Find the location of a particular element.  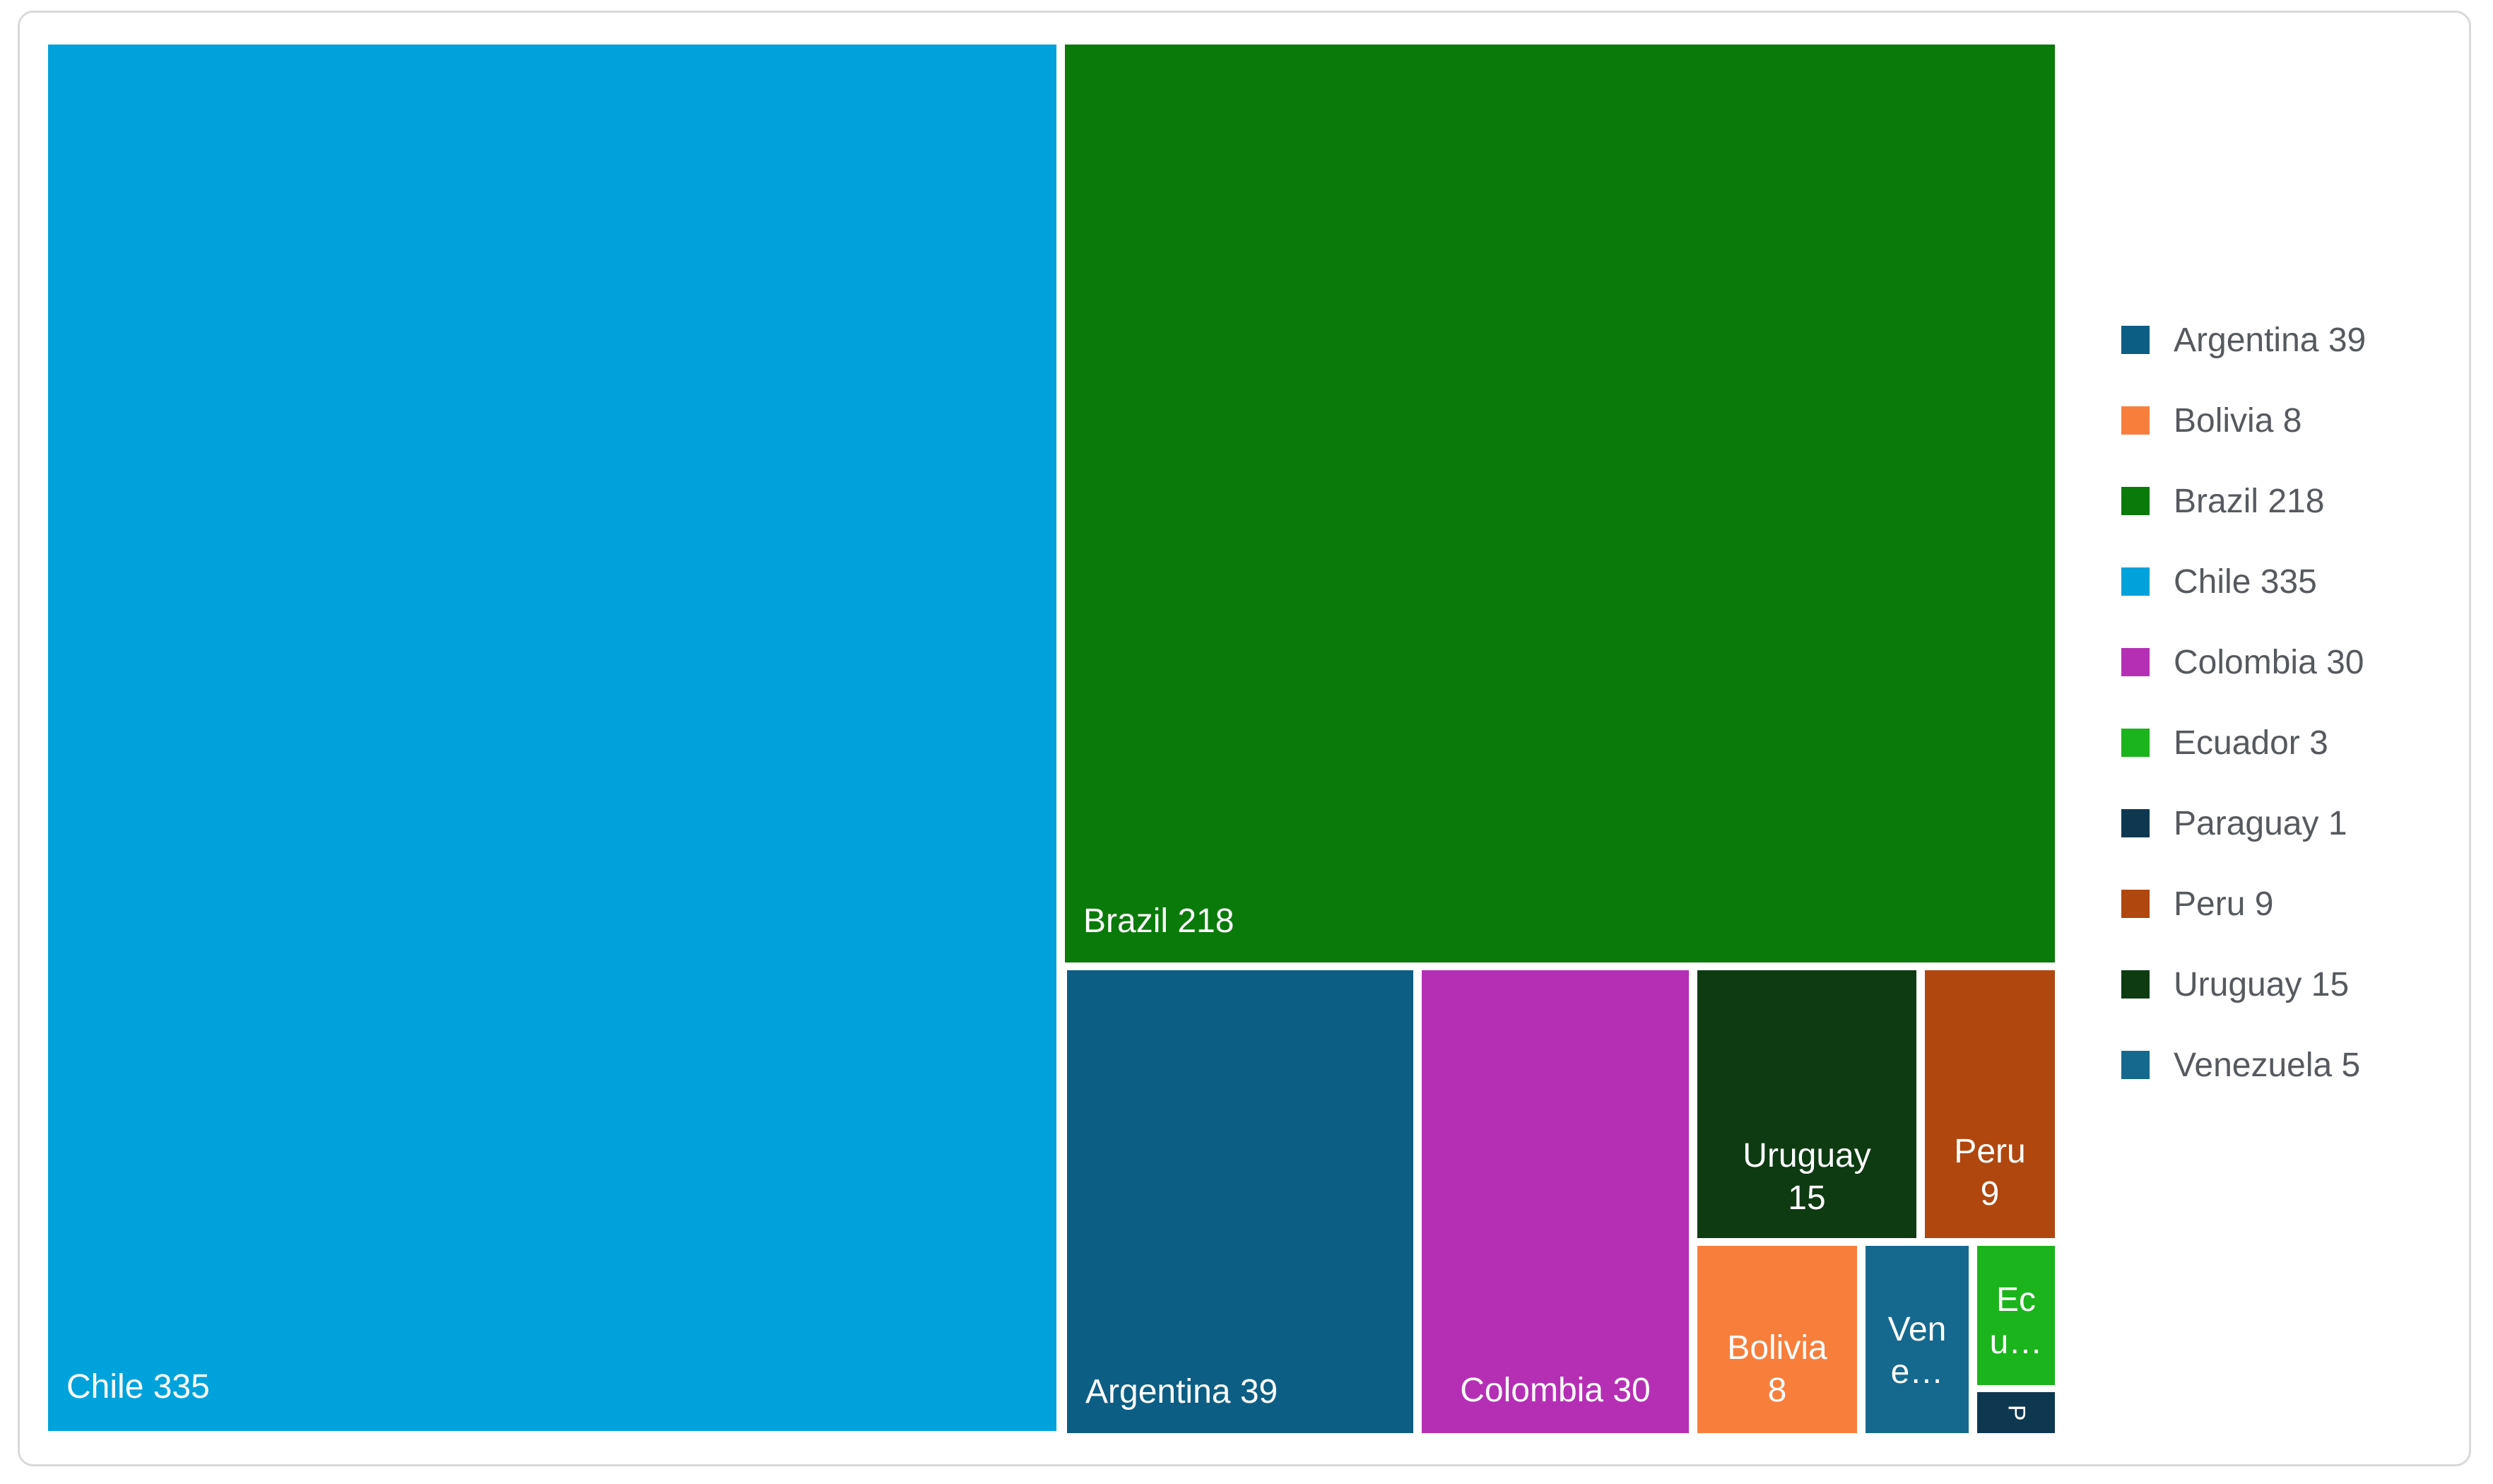

legend-item-chile: Chile 335 is located at coordinates (2243, 582).